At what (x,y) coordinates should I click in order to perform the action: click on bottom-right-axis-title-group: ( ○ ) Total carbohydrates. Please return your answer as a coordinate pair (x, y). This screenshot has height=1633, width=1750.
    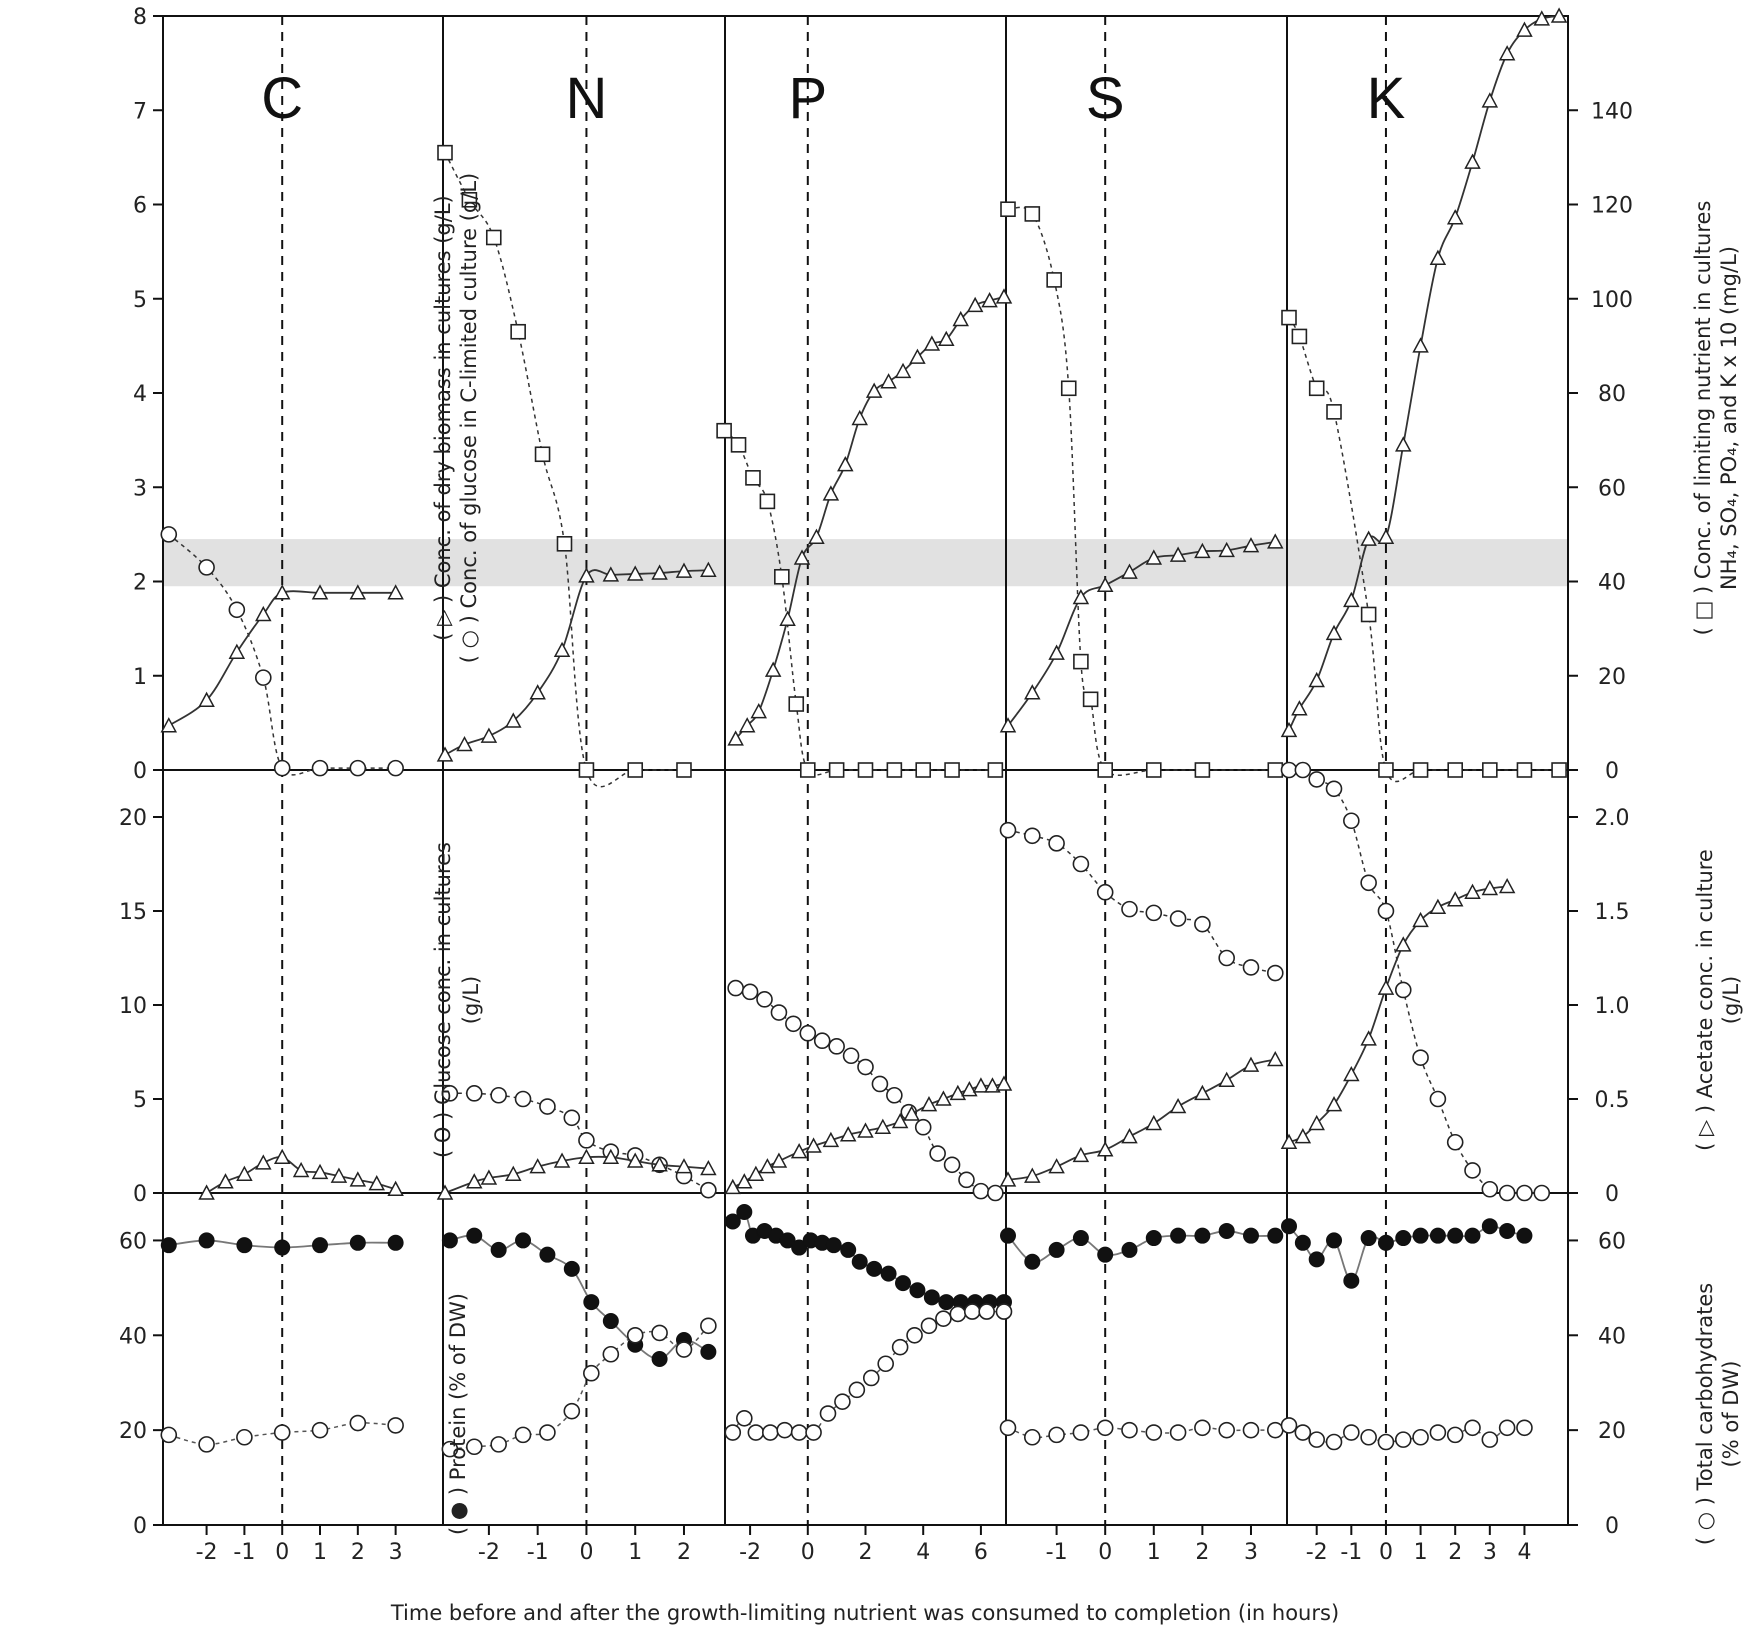
    Looking at the image, I should click on (1705, 1414).